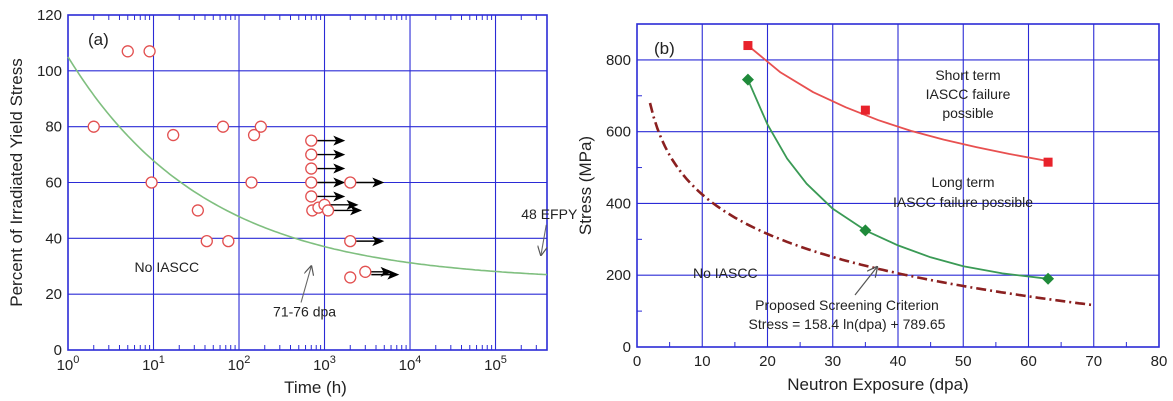 The width and height of the screenshot is (1173, 401). Describe the element at coordinates (229, 164) in the screenshot. I see `panel-a-data-points` at that location.